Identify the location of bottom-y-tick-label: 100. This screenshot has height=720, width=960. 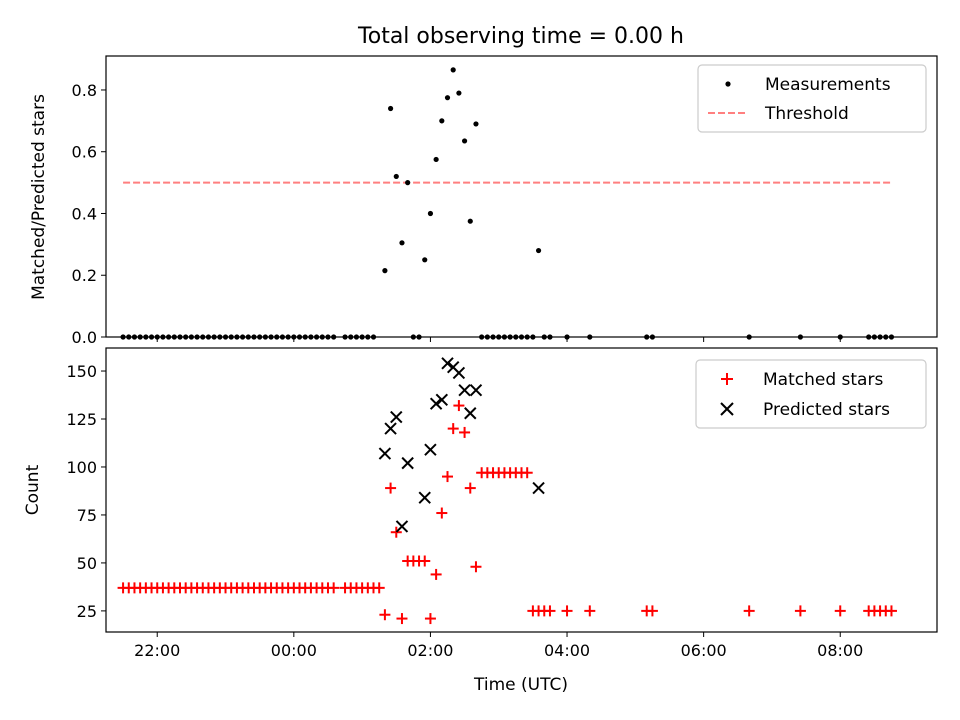
(81, 467).